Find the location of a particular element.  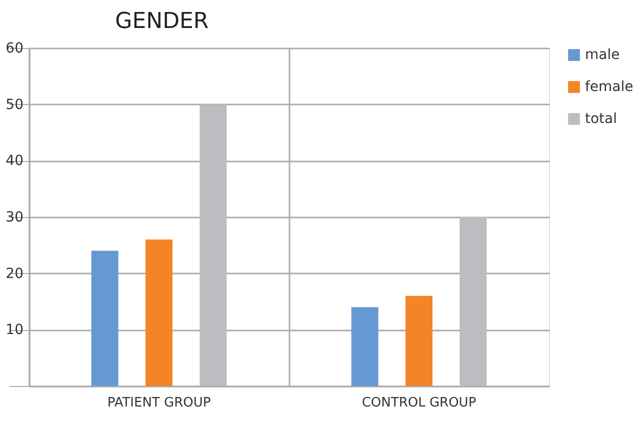

x-tick-label: PATIENT GROUP is located at coordinates (159, 403).